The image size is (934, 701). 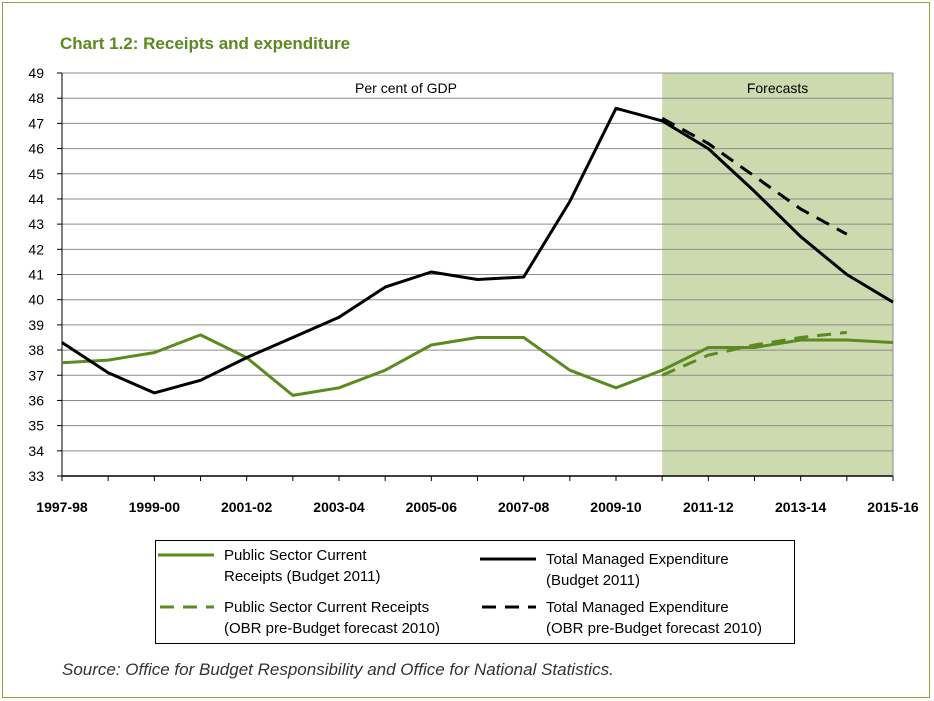 What do you see at coordinates (302, 576) in the screenshot?
I see `legend-label-line2: Receipts (Budget 2011)` at bounding box center [302, 576].